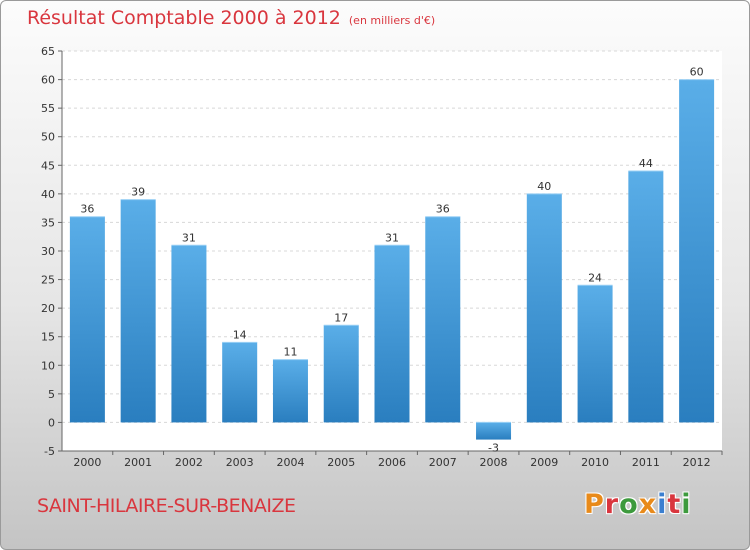  What do you see at coordinates (697, 462) in the screenshot?
I see `x-tick-label: 2012` at bounding box center [697, 462].